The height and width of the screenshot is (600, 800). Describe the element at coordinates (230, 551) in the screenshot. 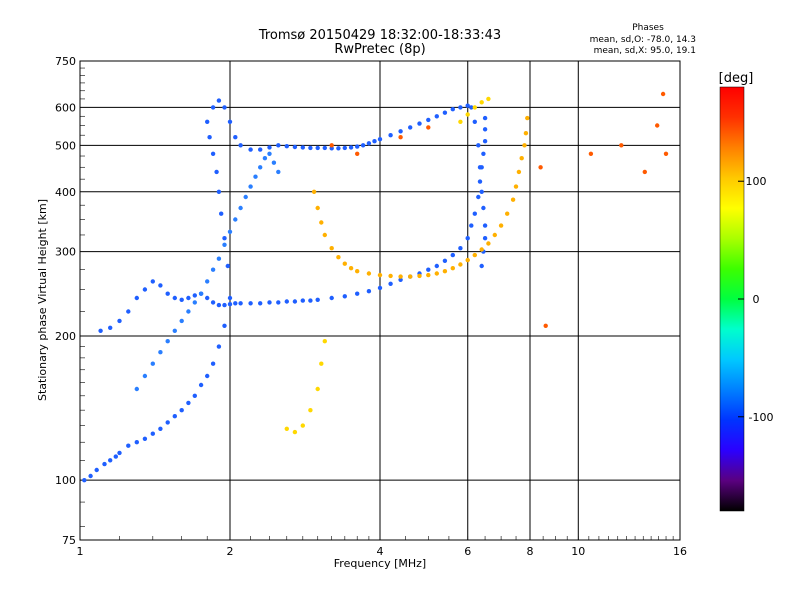

I see `x-tick-label: 2` at that location.